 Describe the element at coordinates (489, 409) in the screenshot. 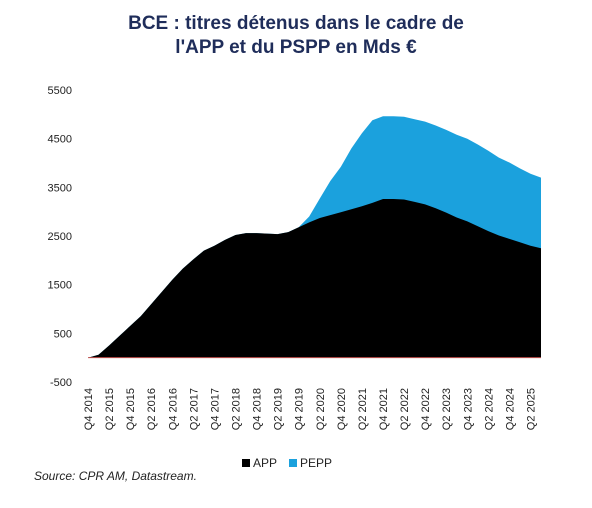

I see `x-tick-label: Q2 2024` at that location.